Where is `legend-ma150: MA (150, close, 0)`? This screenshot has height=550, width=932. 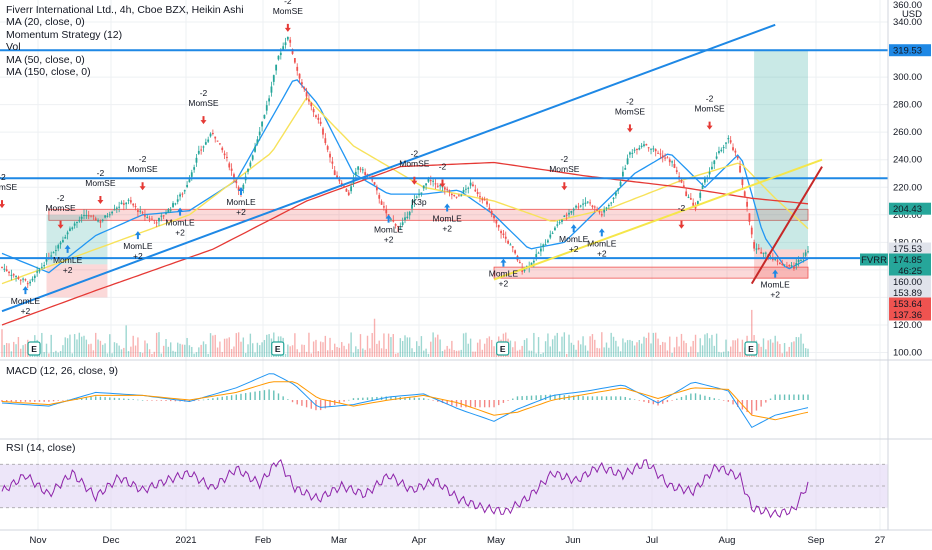 legend-ma150: MA (150, close, 0) is located at coordinates (48, 72).